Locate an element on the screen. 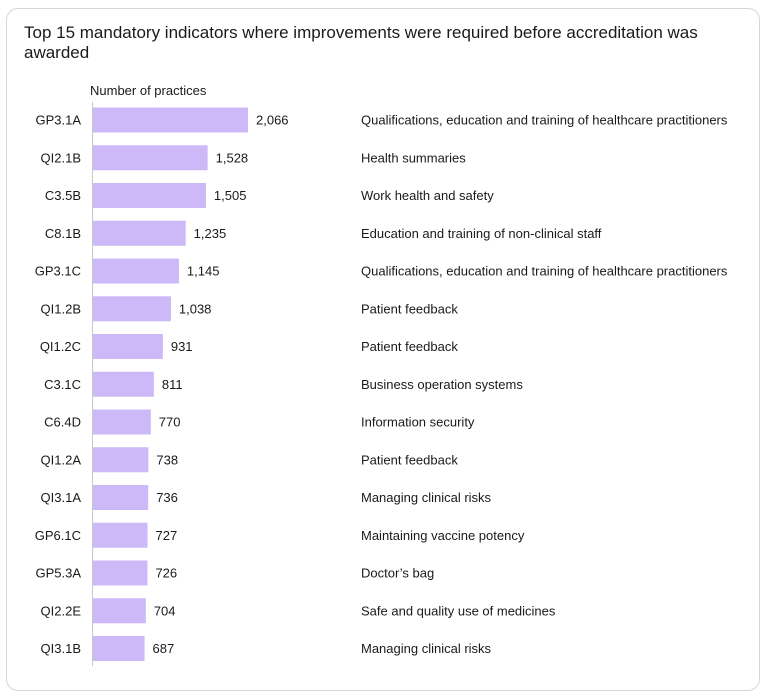 Image resolution: width=767 pixels, height=696 pixels. indicator-description: Information security is located at coordinates (418, 422).